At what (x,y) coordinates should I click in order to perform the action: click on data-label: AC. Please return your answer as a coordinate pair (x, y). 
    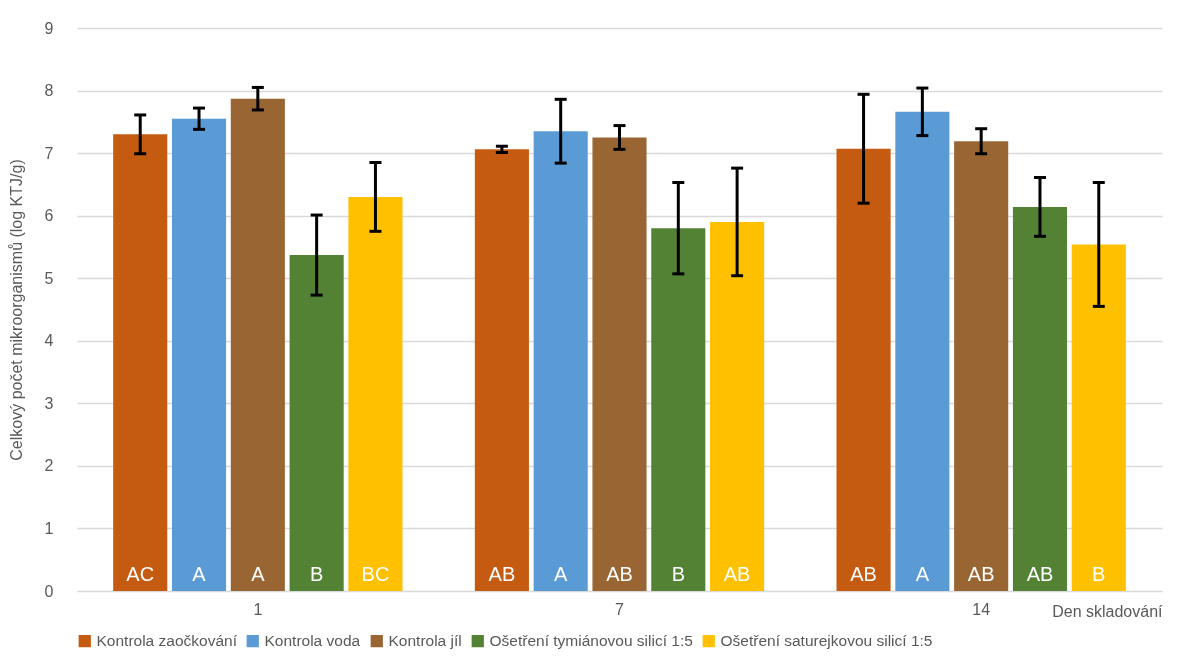
    Looking at the image, I should click on (140, 574).